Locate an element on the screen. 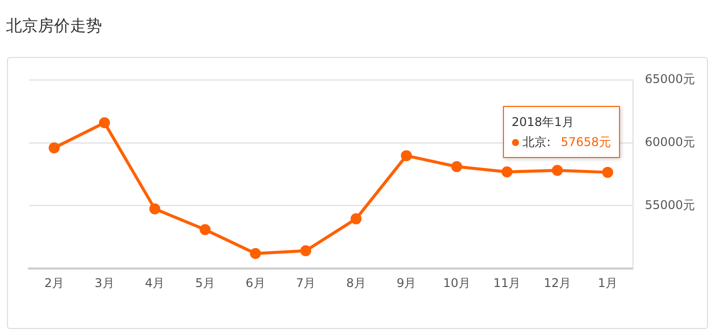 The height and width of the screenshot is (334, 715). x-tick-label: 4月 is located at coordinates (154, 283).